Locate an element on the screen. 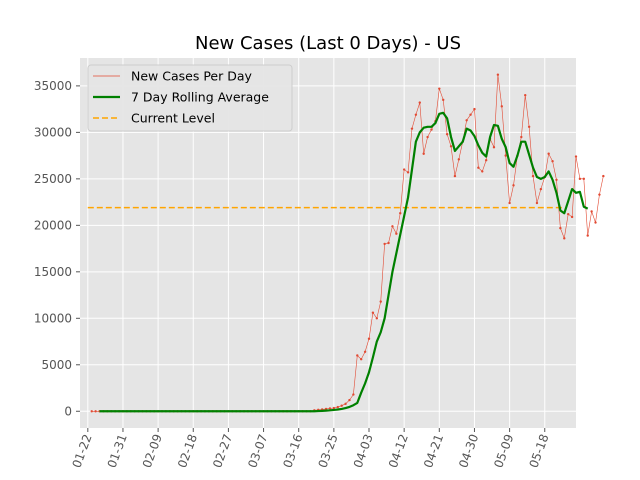  y-tick-label: 0 is located at coordinates (68, 411).